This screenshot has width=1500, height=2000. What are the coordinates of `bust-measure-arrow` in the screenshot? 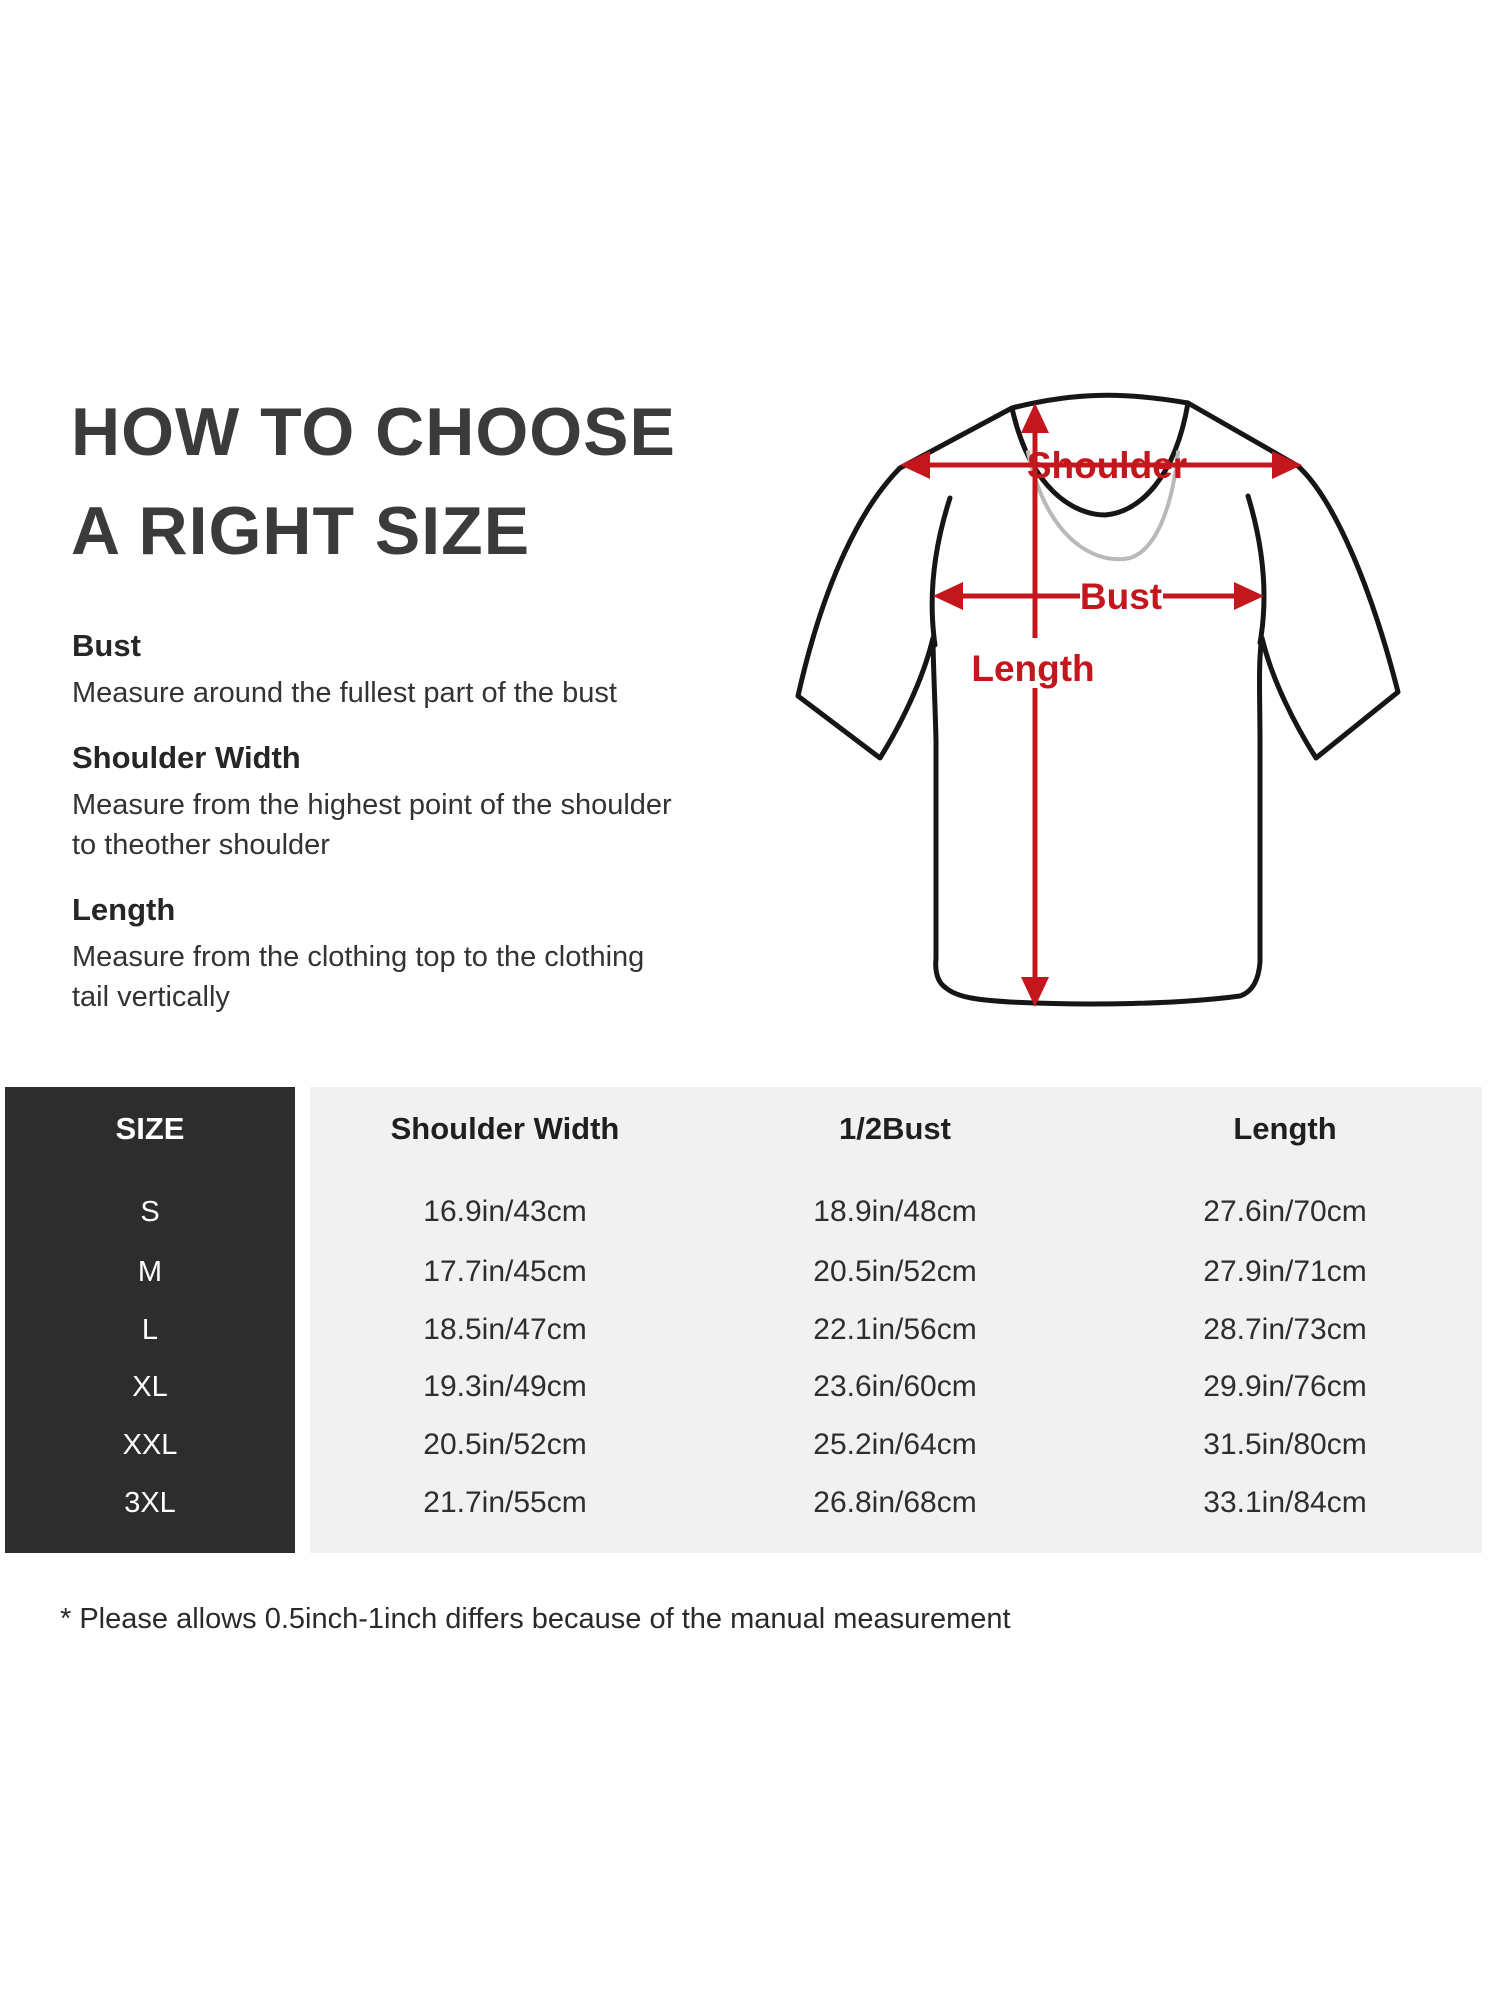 It's located at (1098, 596).